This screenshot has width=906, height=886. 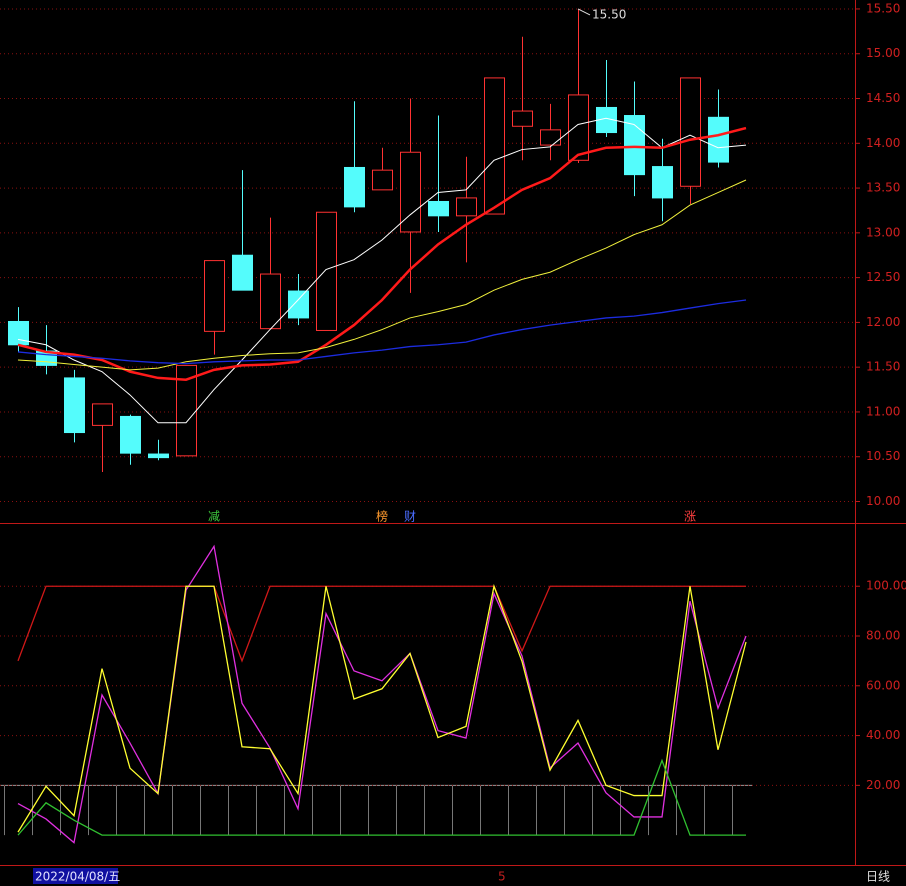 I want to click on y-tick-label: 80.00, so click(x=883, y=636).